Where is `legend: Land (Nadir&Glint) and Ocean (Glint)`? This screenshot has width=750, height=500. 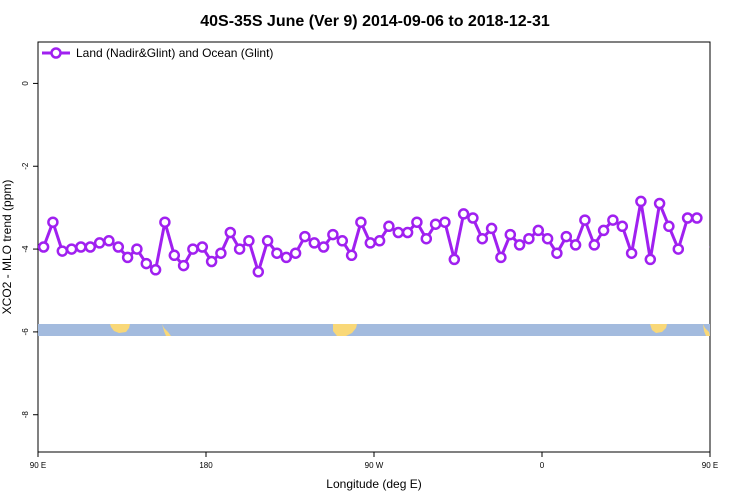 legend: Land (Nadir&Glint) and Ocean (Glint) is located at coordinates (157, 53).